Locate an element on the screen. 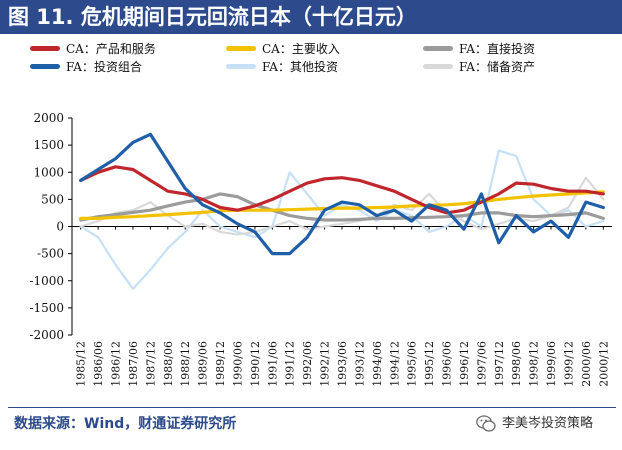 This screenshot has height=450, width=622. x-tick-label: 1996/06 is located at coordinates (447, 364).